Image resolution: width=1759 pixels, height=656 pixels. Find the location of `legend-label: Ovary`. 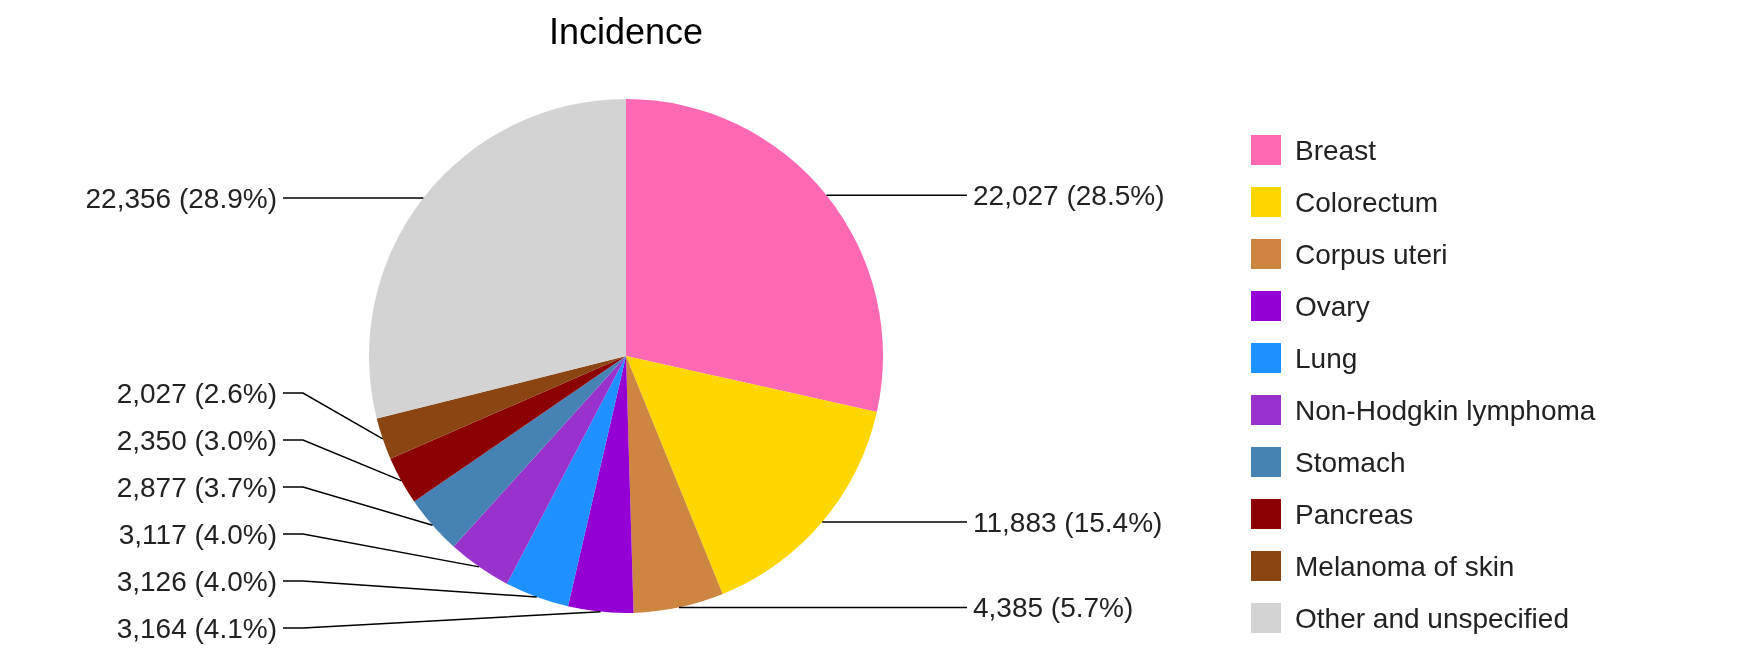

legend-label: Ovary is located at coordinates (1332, 306).